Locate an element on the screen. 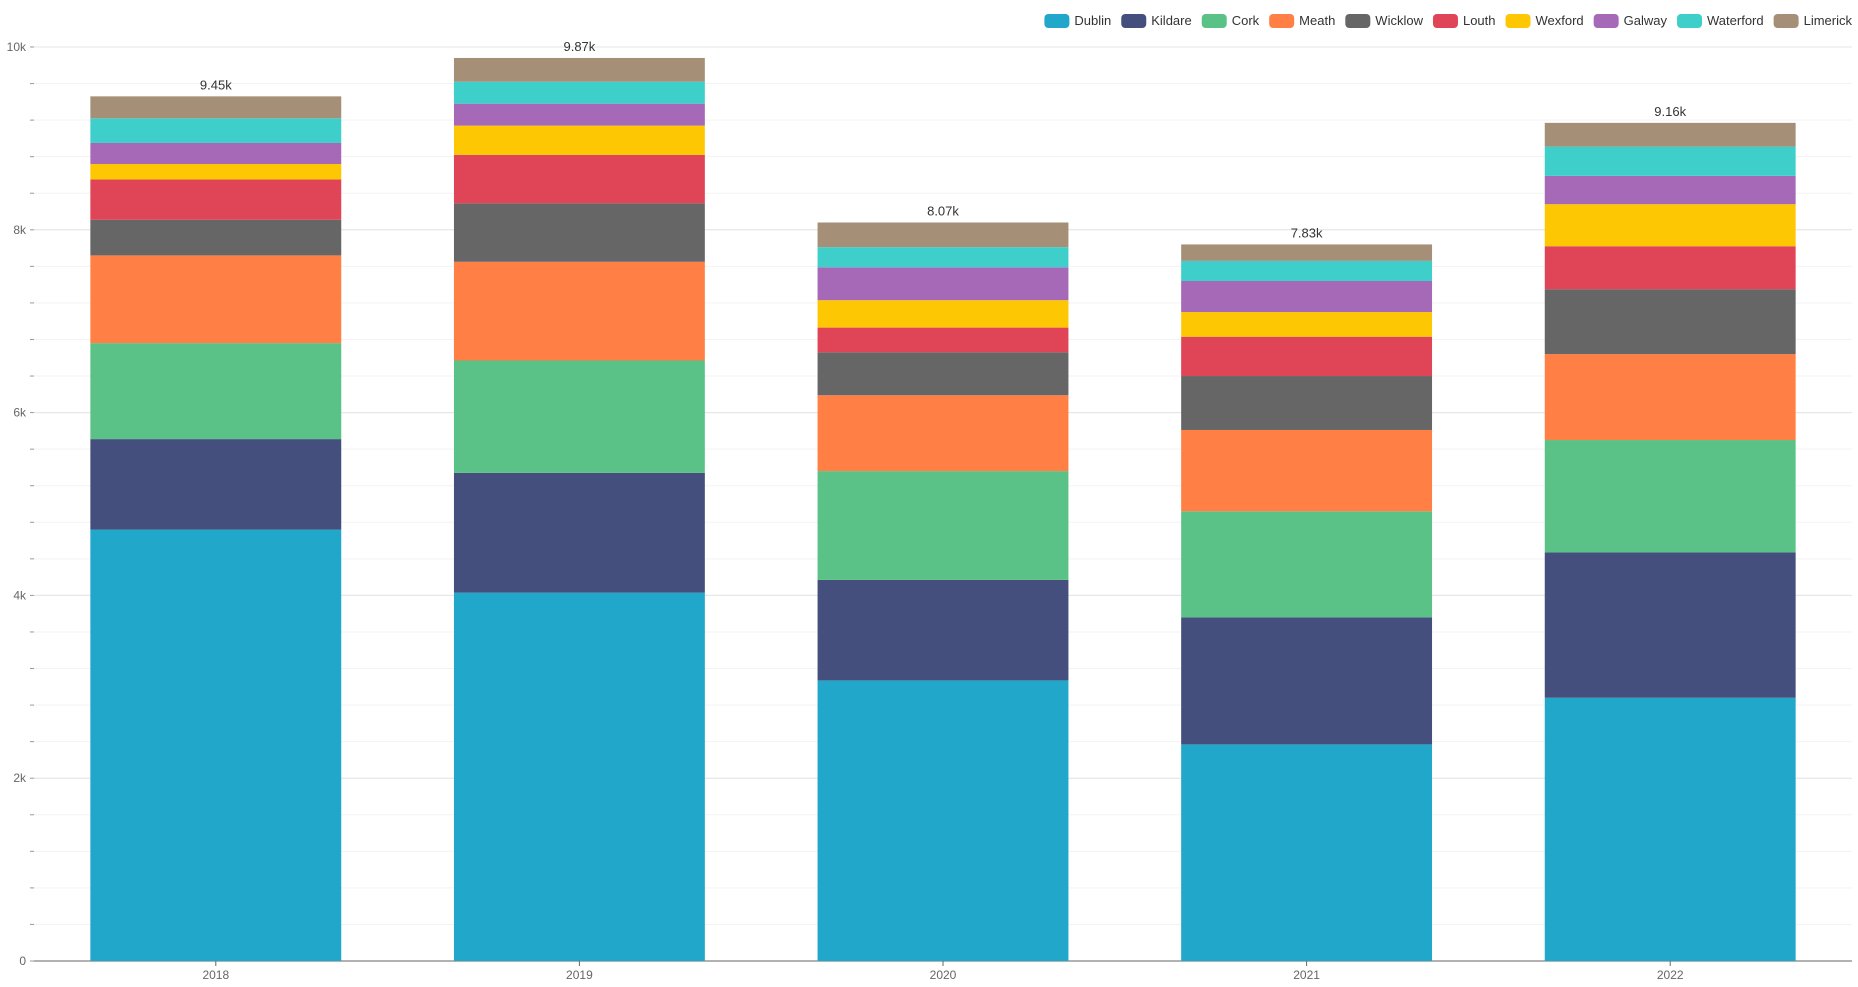  legend-item-wexford: Wexford is located at coordinates (1544, 20).